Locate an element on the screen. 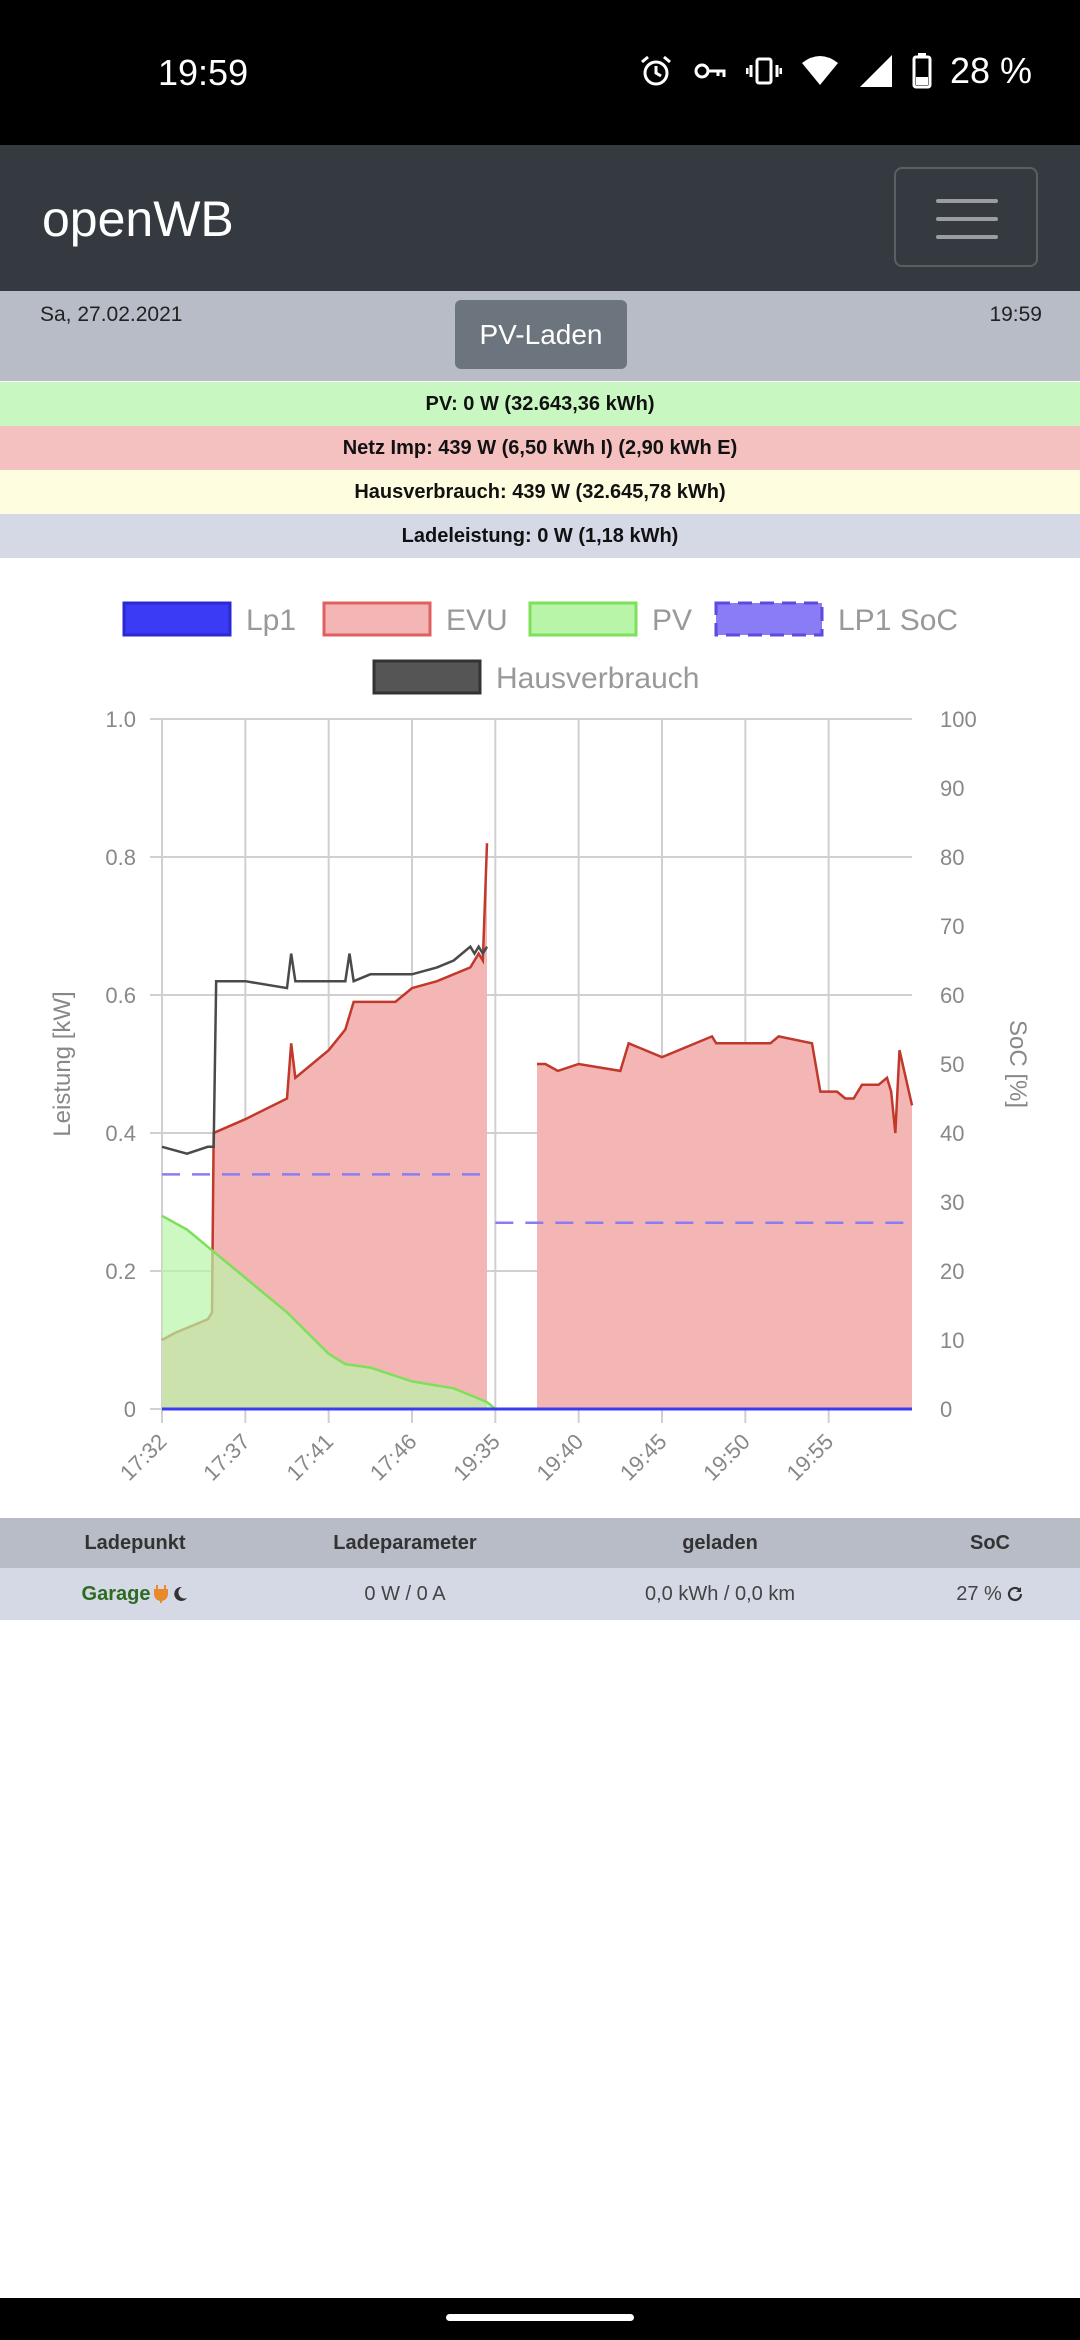 This screenshot has height=2340, width=1080. x-tick-label: 17:46 is located at coordinates (393, 1457).